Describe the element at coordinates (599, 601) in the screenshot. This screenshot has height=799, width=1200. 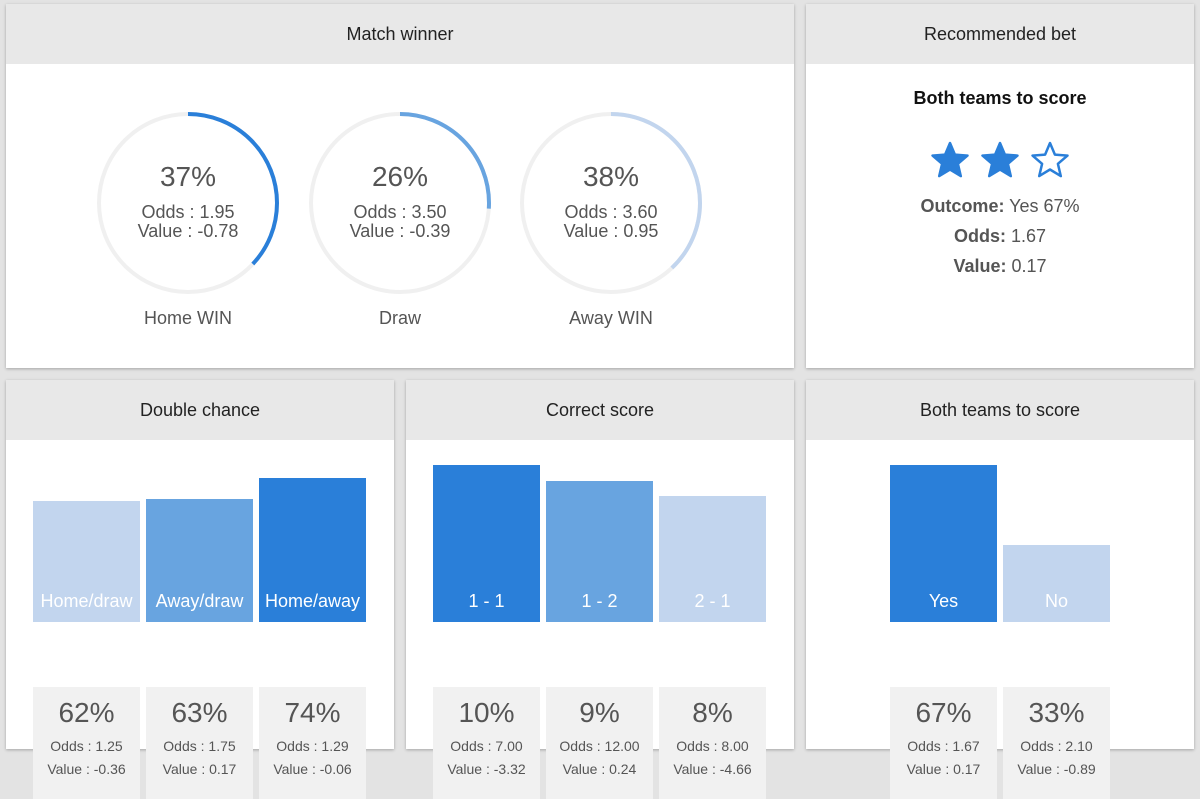
I see `score-1-2-bar-label: 1 - 2` at that location.